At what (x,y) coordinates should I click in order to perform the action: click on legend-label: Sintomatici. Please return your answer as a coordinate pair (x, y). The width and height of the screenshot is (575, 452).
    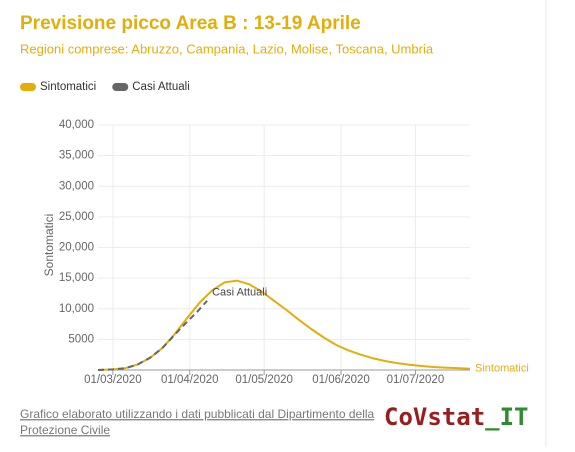
    Looking at the image, I should click on (68, 87).